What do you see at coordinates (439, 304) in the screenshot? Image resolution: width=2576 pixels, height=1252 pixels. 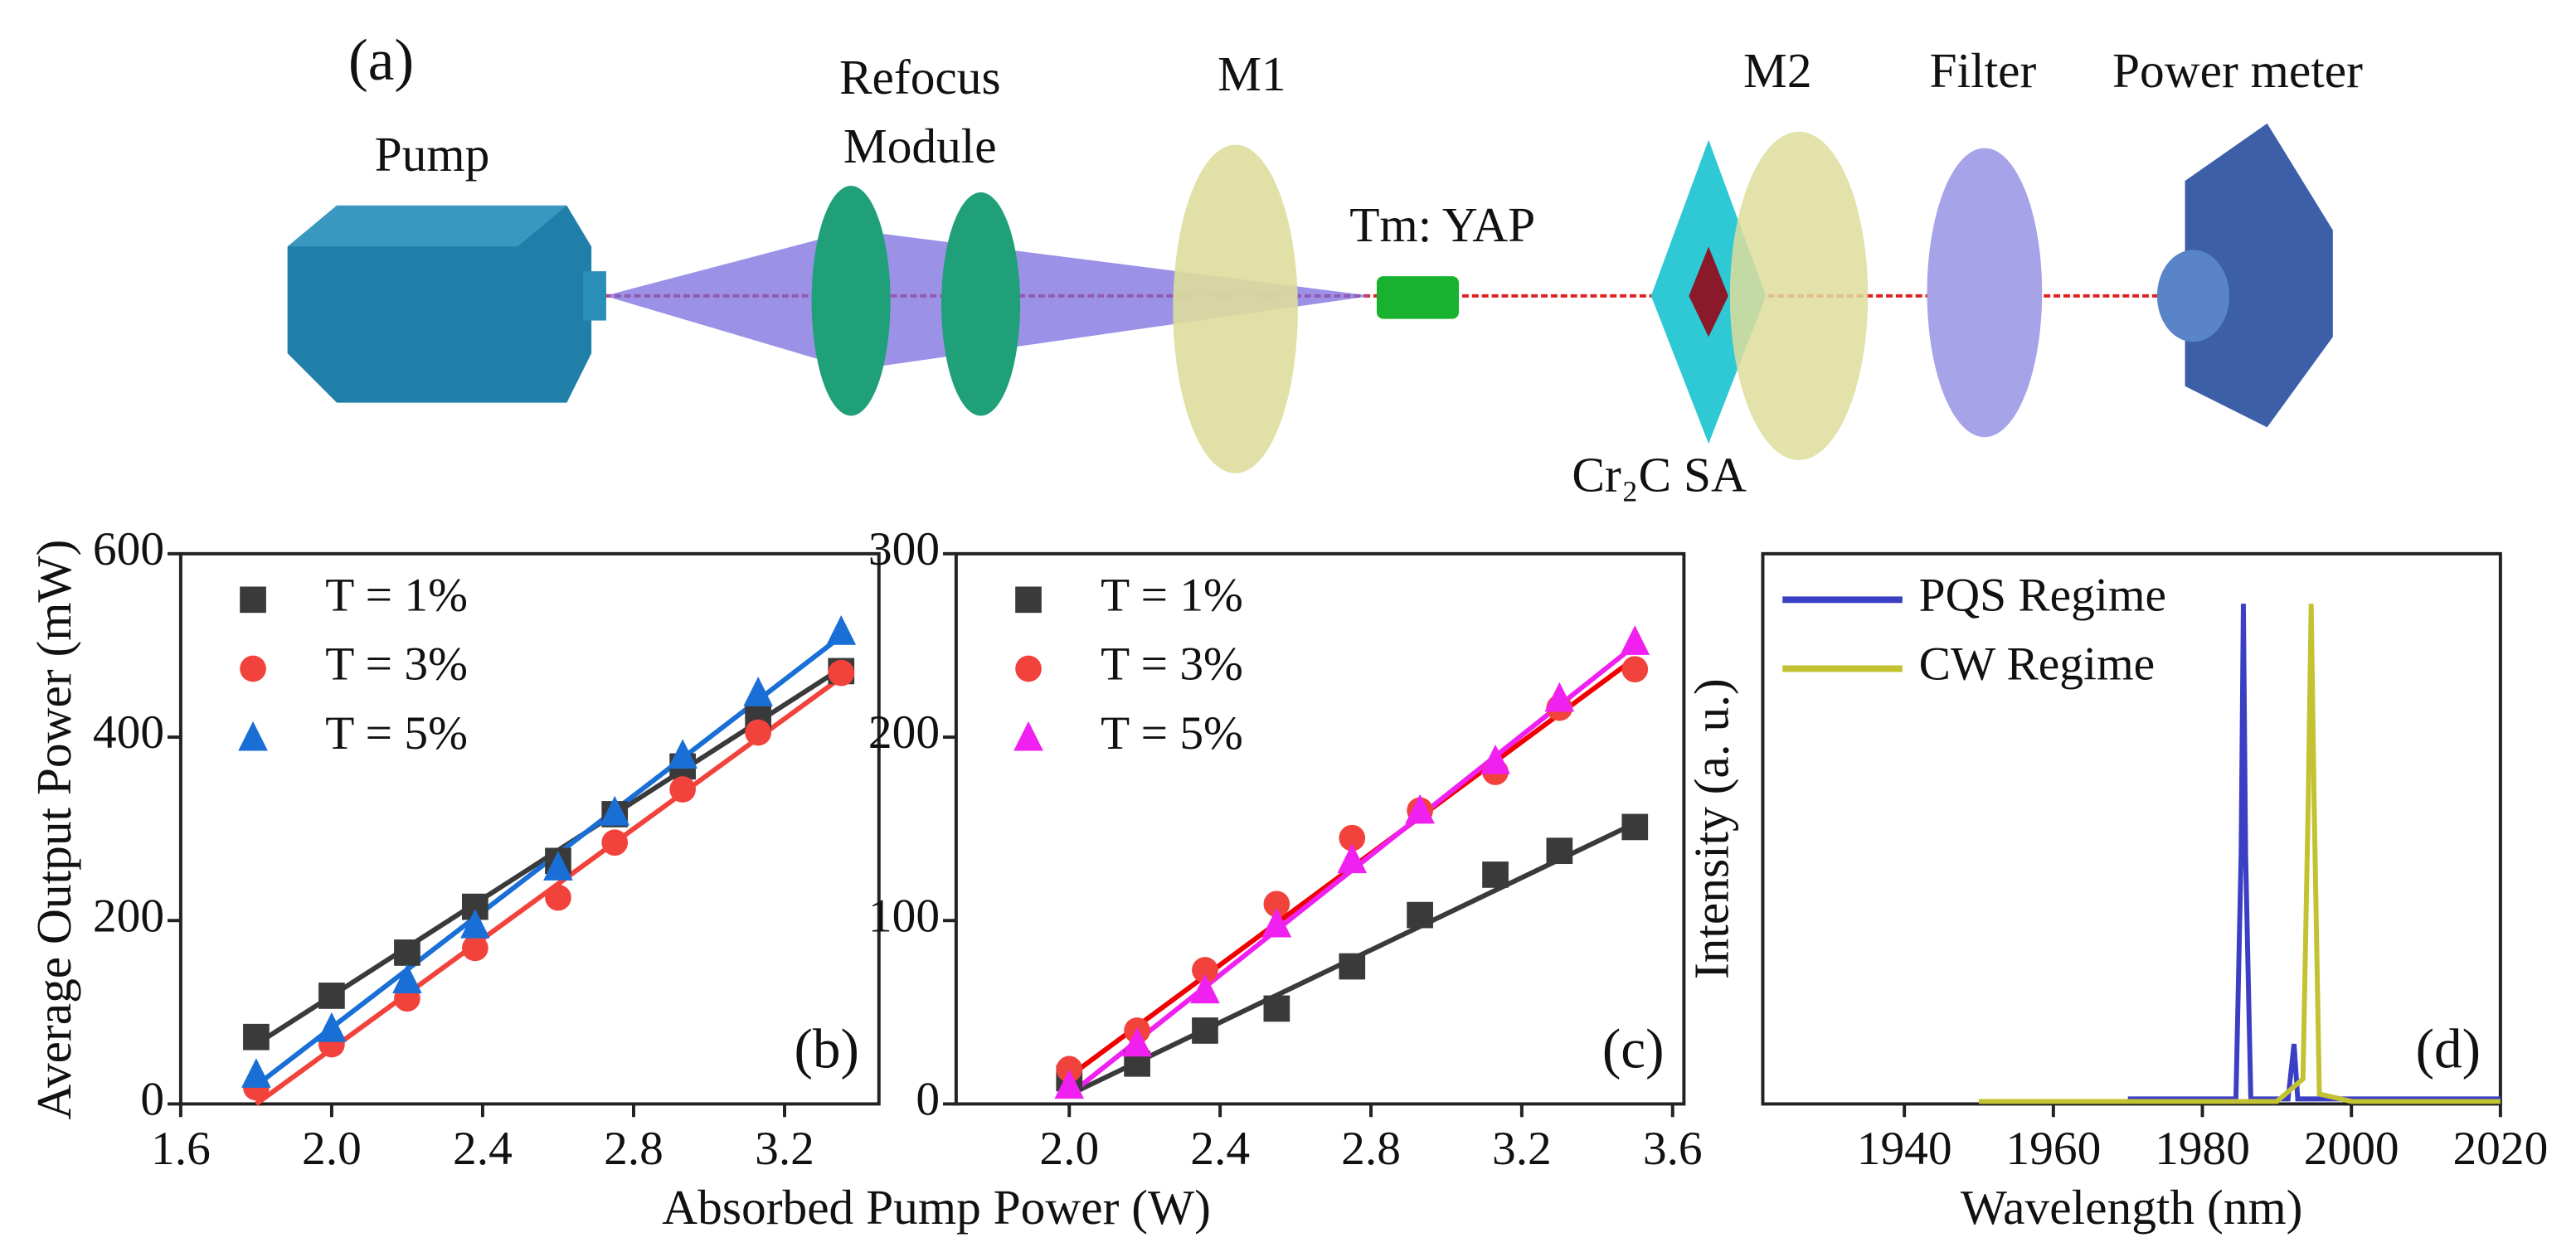 I see `pump-box` at bounding box center [439, 304].